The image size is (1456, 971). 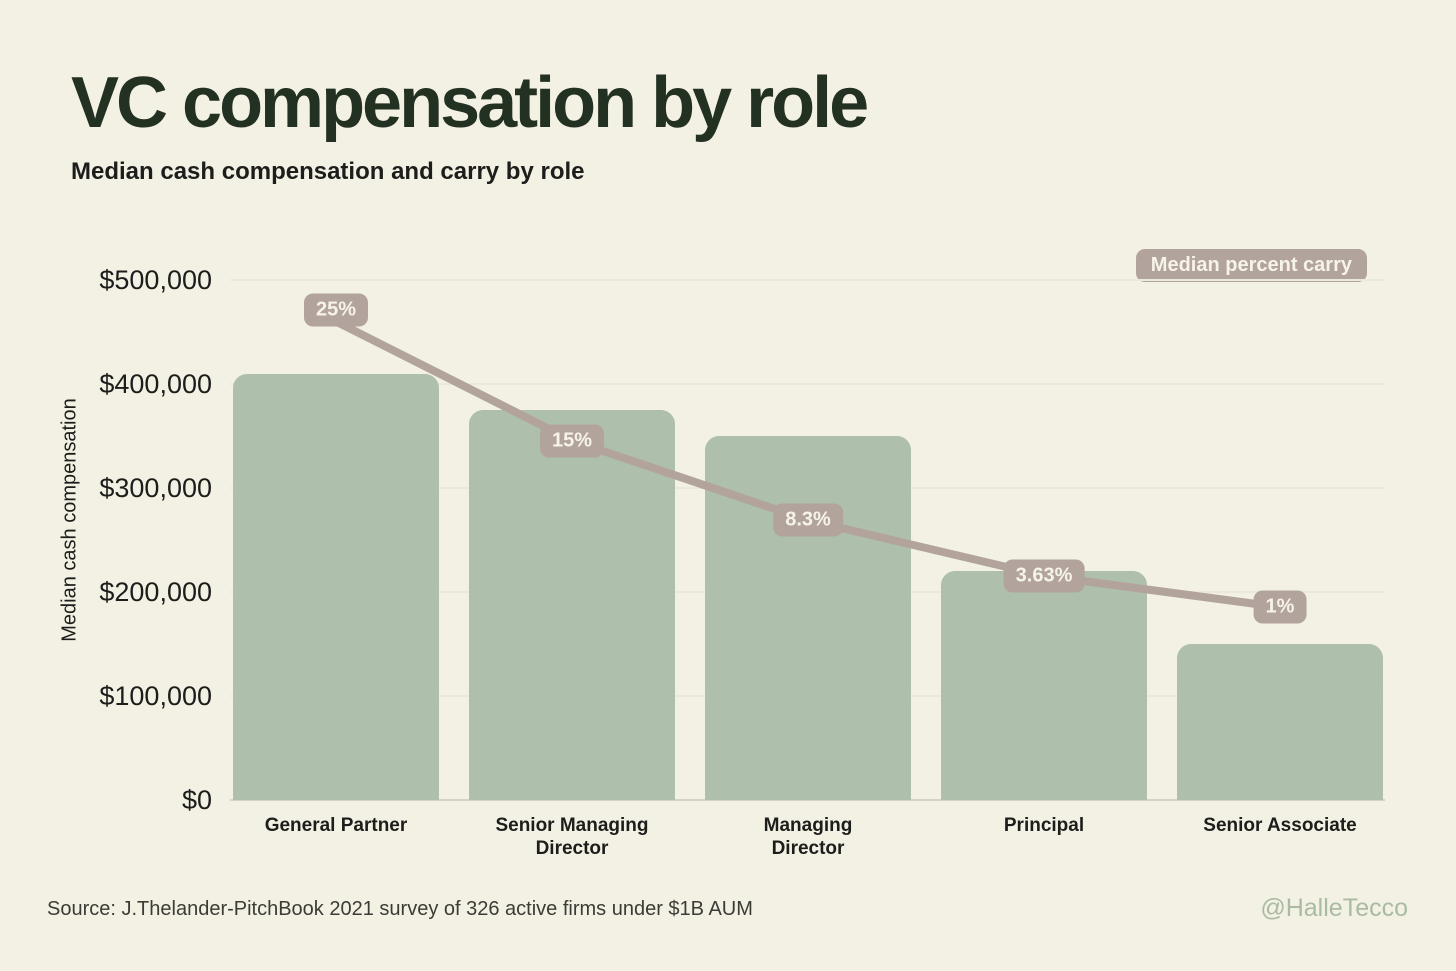 I want to click on x-axis-label-principal: Principal, so click(x=1044, y=825).